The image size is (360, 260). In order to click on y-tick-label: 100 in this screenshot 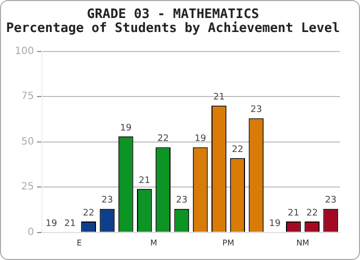, I will do `click(24, 51)`.